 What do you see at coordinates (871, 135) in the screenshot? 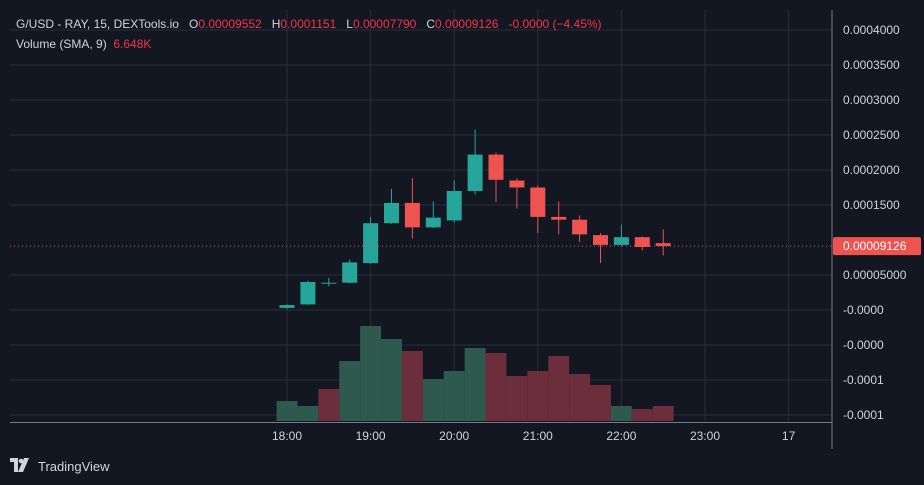
I see `price-tick-label: 0.0002500` at bounding box center [871, 135].